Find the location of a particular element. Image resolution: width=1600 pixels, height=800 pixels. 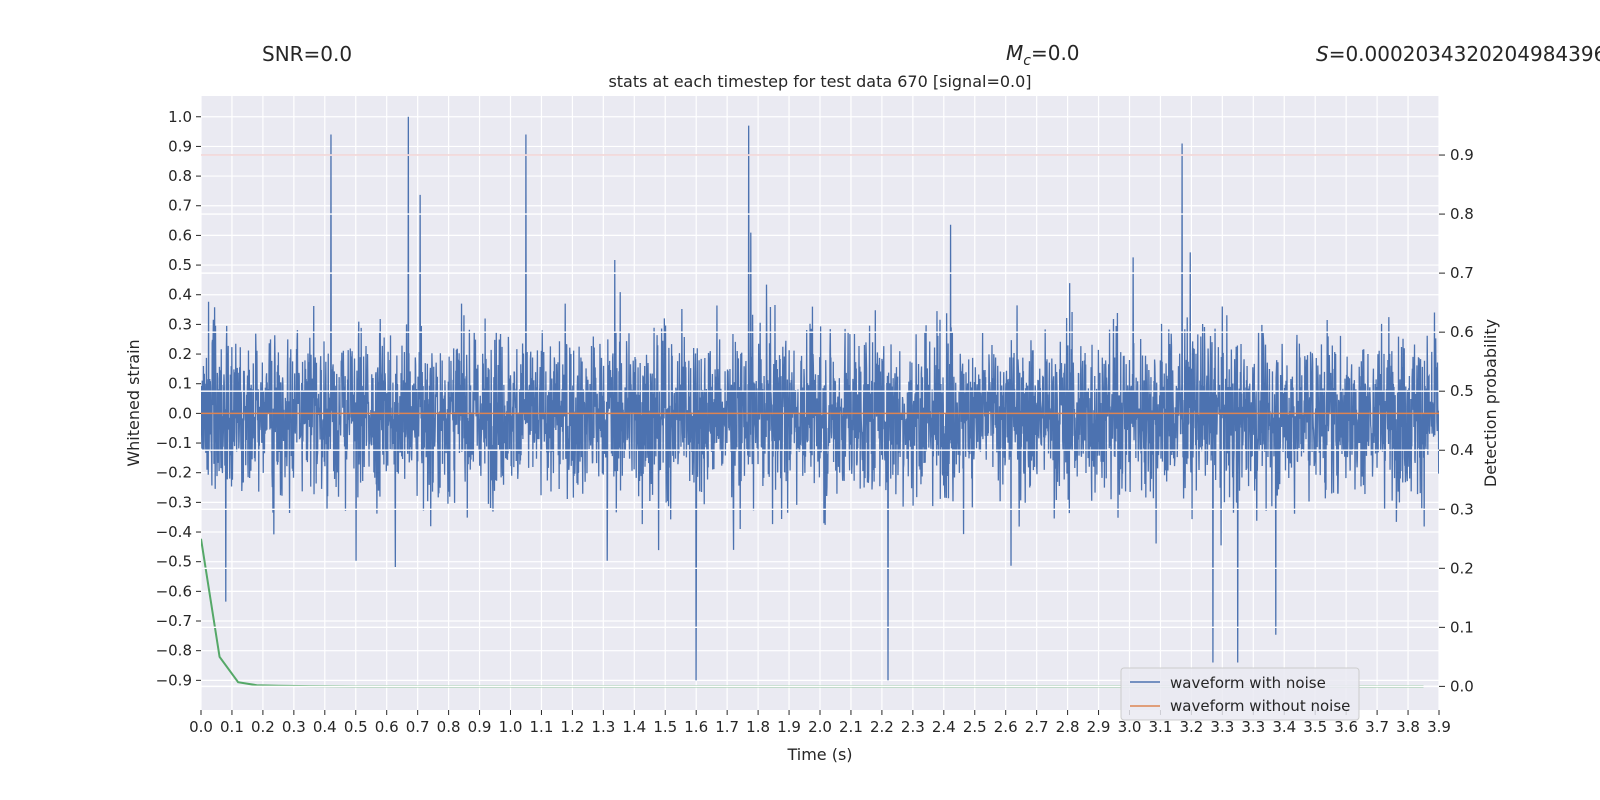

y-tick-label: −0.8 is located at coordinates (174, 651).